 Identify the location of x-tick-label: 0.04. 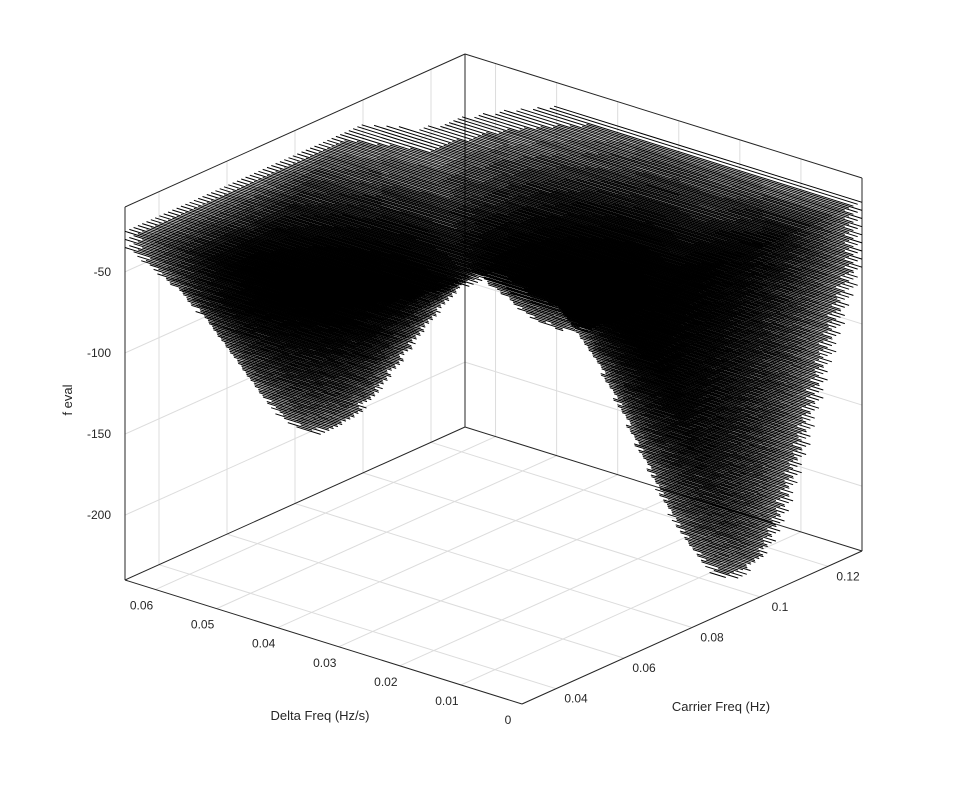
(576, 699).